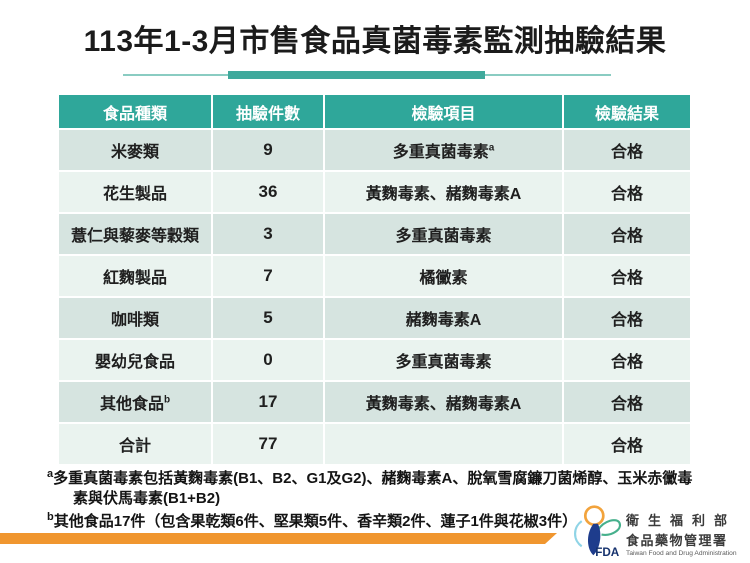 This screenshot has height=563, width=750. Describe the element at coordinates (131, 404) in the screenshot. I see `food-type-cell-text: 其他食品` at that location.